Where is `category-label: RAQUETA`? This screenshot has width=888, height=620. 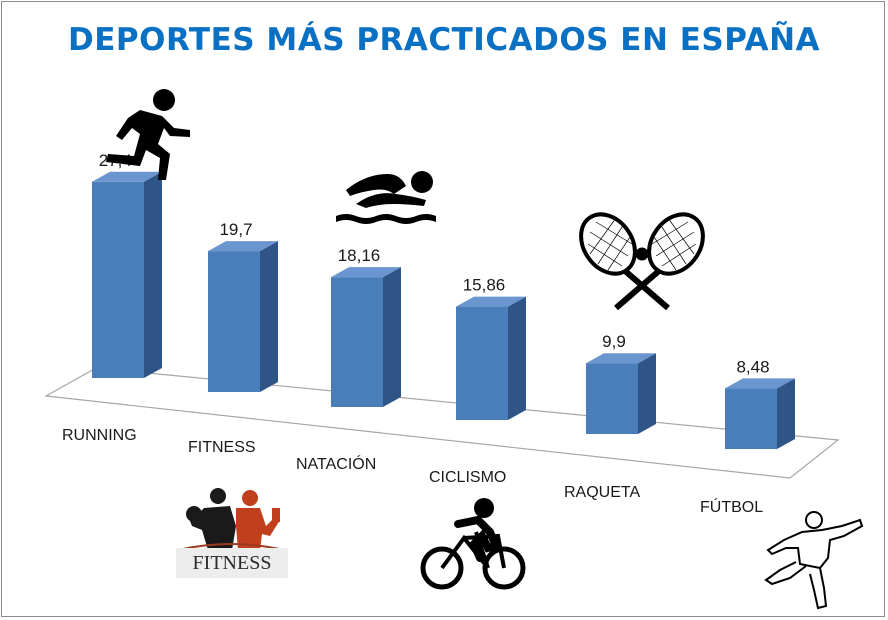 category-label: RAQUETA is located at coordinates (602, 492).